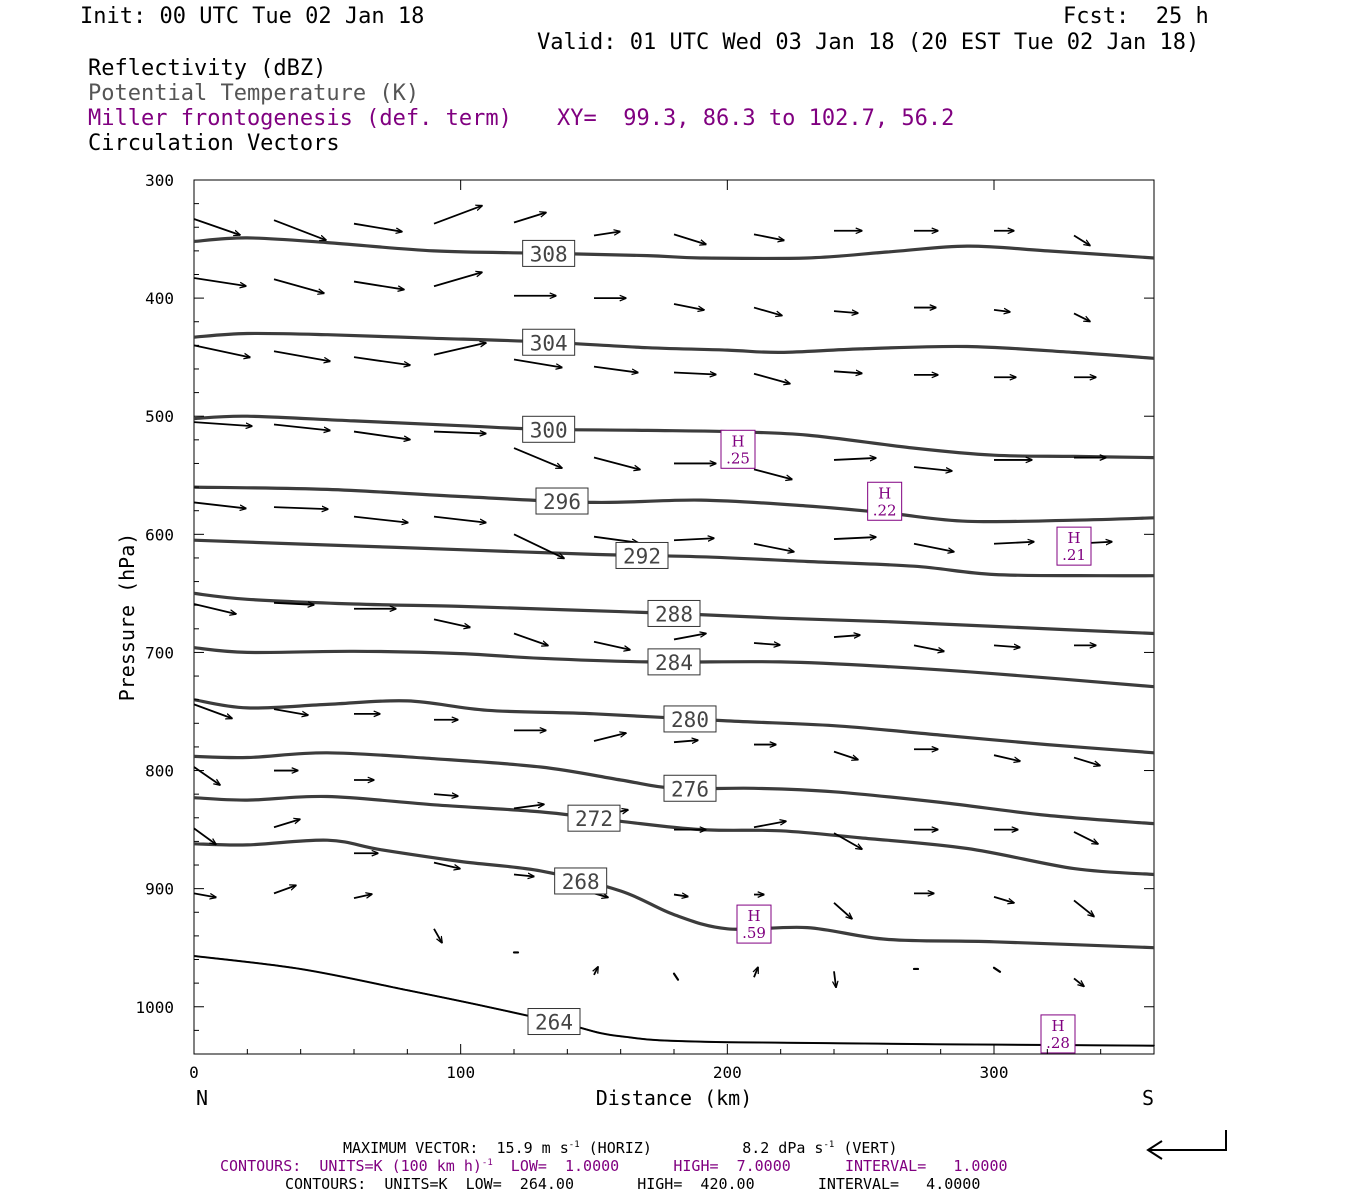 The image size is (1350, 1200). Describe the element at coordinates (674, 1098) in the screenshot. I see `x-axis-label: Distance (km)` at that location.